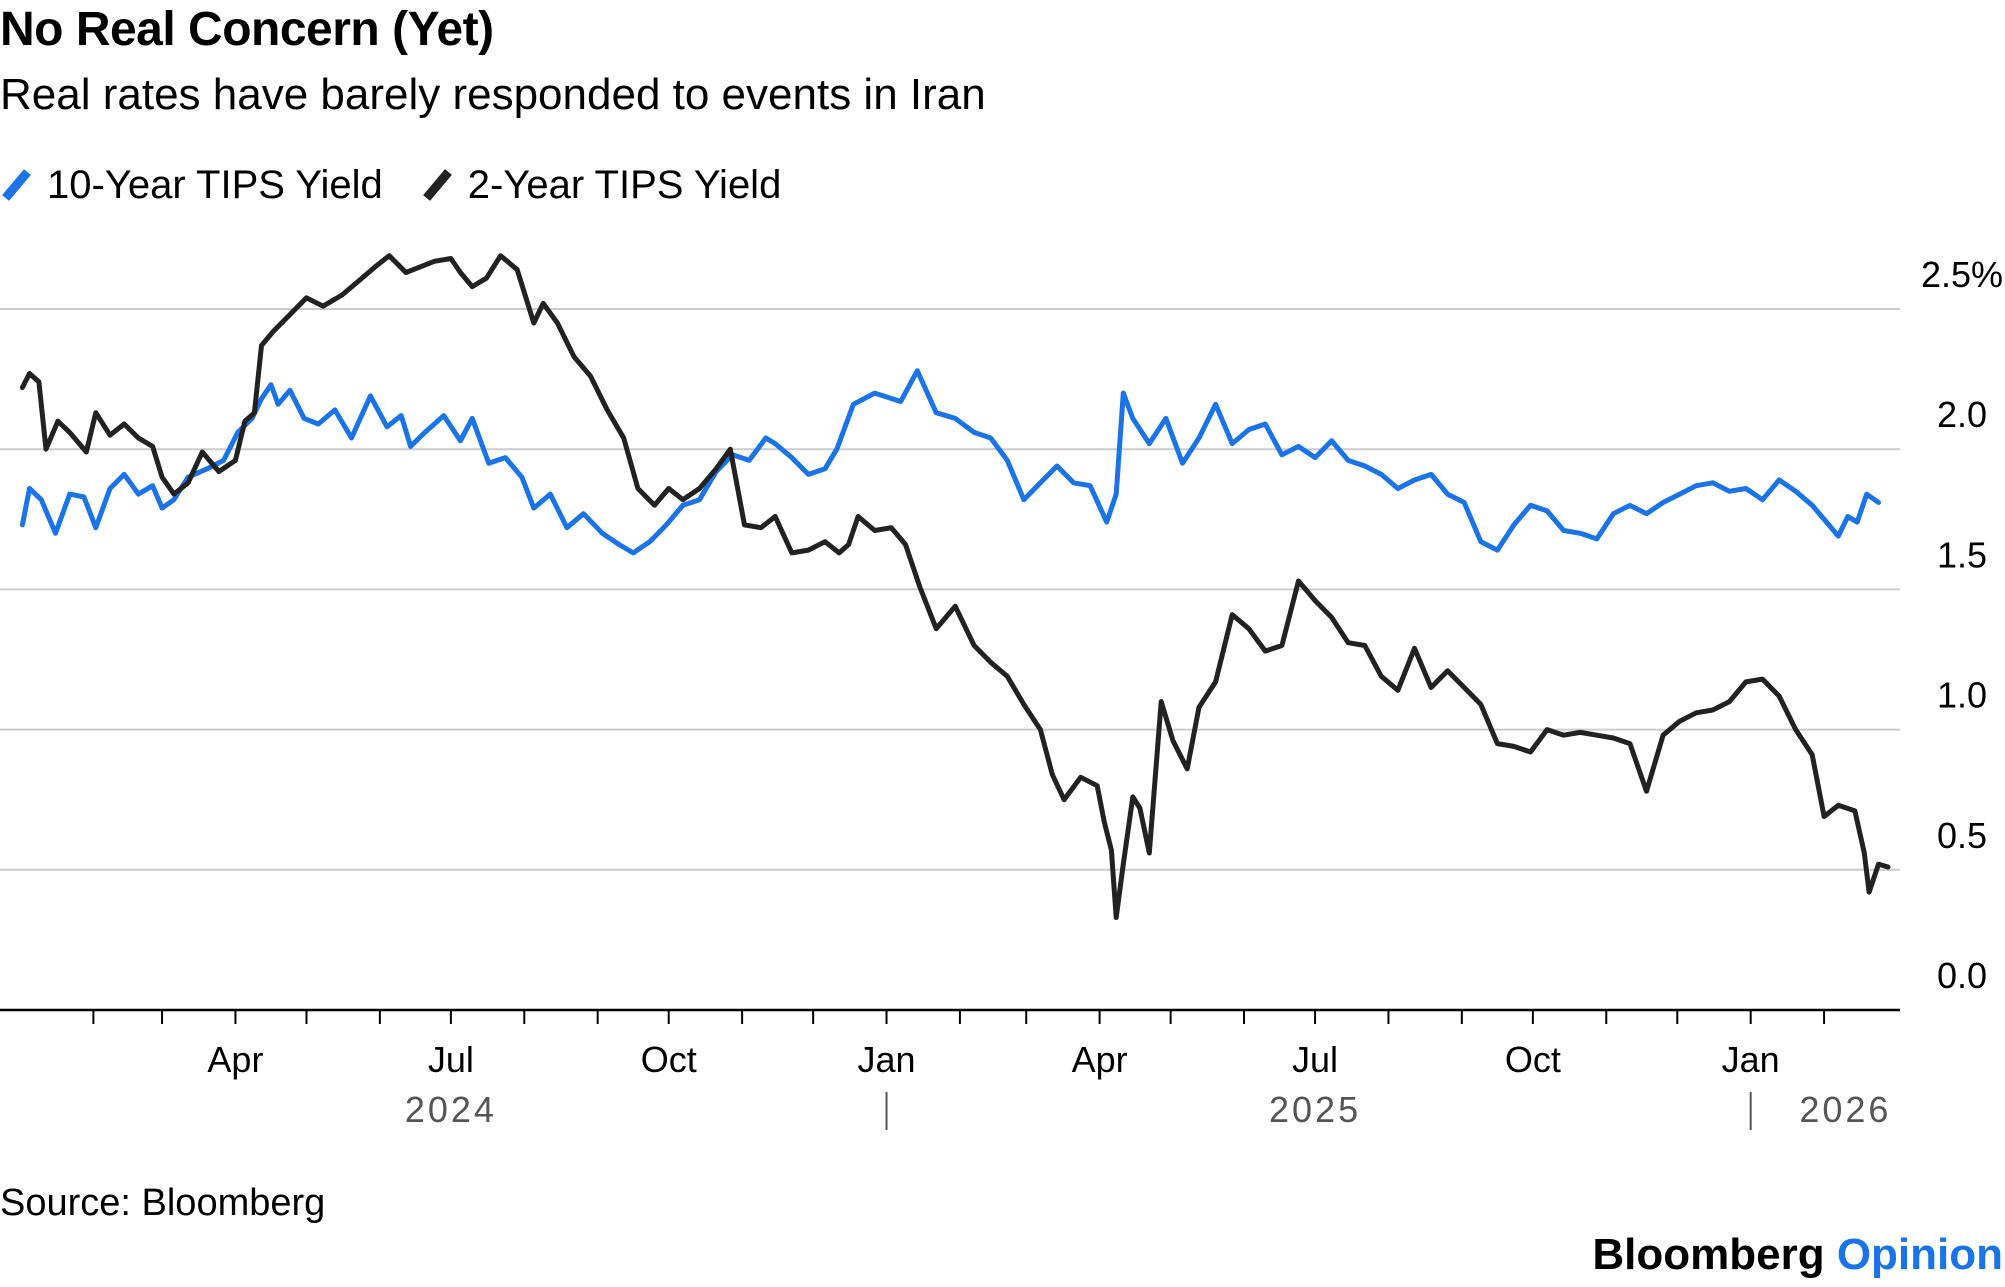 This screenshot has width=2005, height=1287. What do you see at coordinates (163, 1203) in the screenshot?
I see `source-note: Source: Bloomberg` at bounding box center [163, 1203].